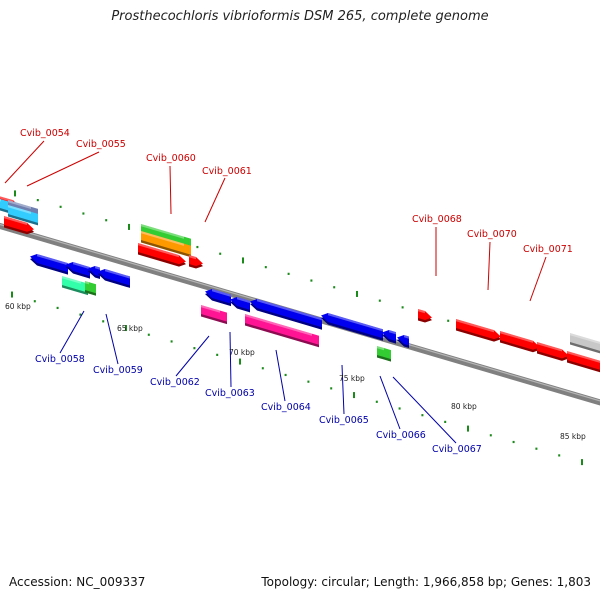 This screenshot has height=600, width=600. Describe the element at coordinates (286, 407) in the screenshot. I see `gene-label-cvib-0064: Cvib_0064` at that location.